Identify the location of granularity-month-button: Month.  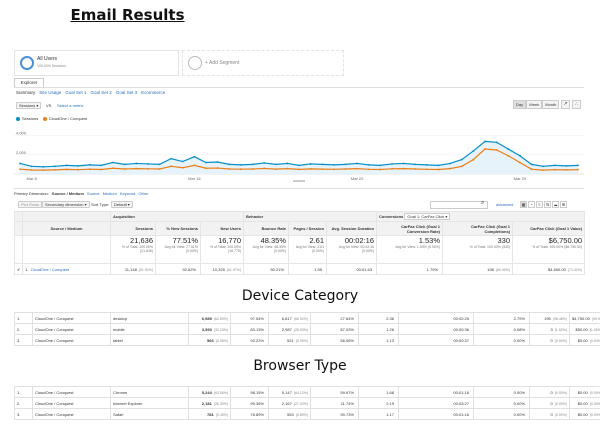
(551, 104).